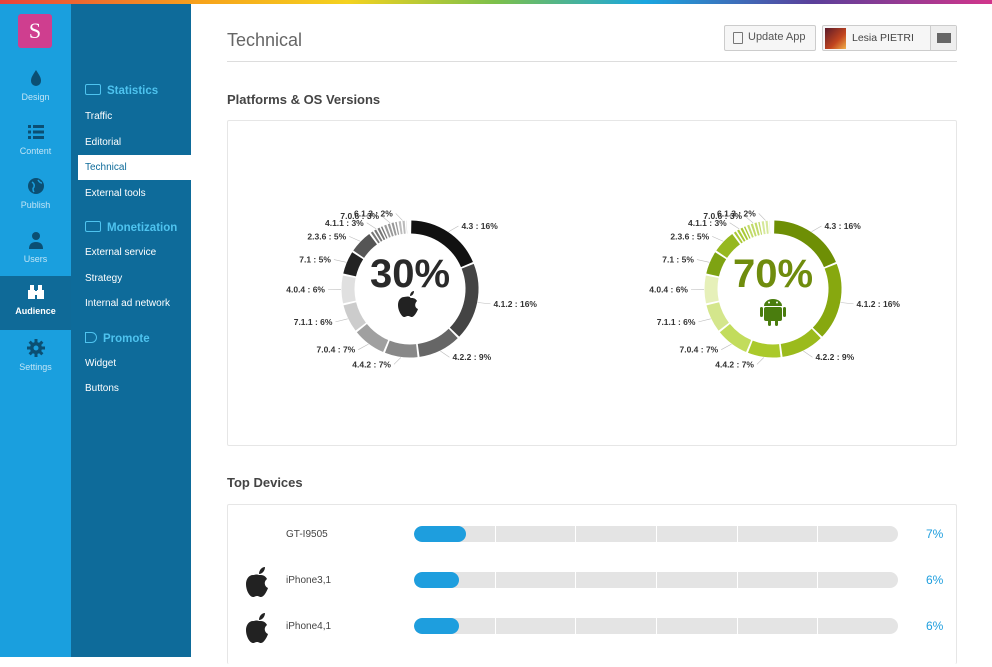 The height and width of the screenshot is (667, 992). I want to click on page-title: Technical, so click(264, 40).